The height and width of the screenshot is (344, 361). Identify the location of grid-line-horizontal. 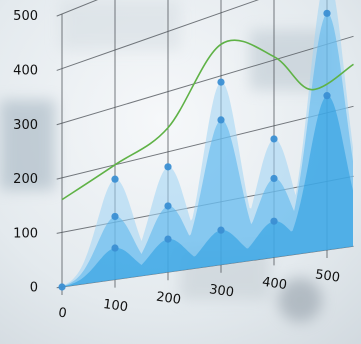
(157, 35).